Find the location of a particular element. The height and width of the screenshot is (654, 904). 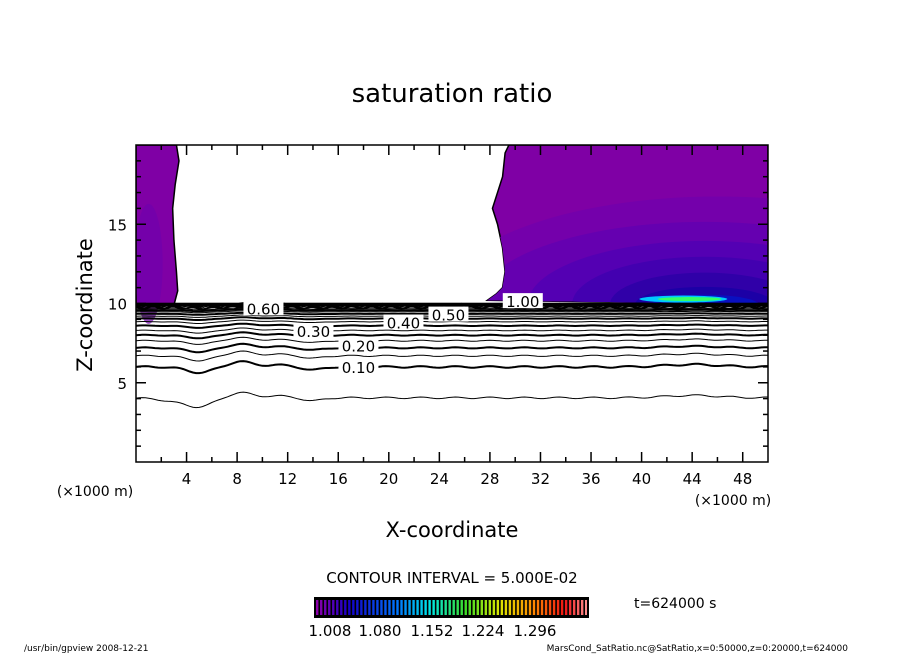

x-tick-label: 8 is located at coordinates (237, 479).